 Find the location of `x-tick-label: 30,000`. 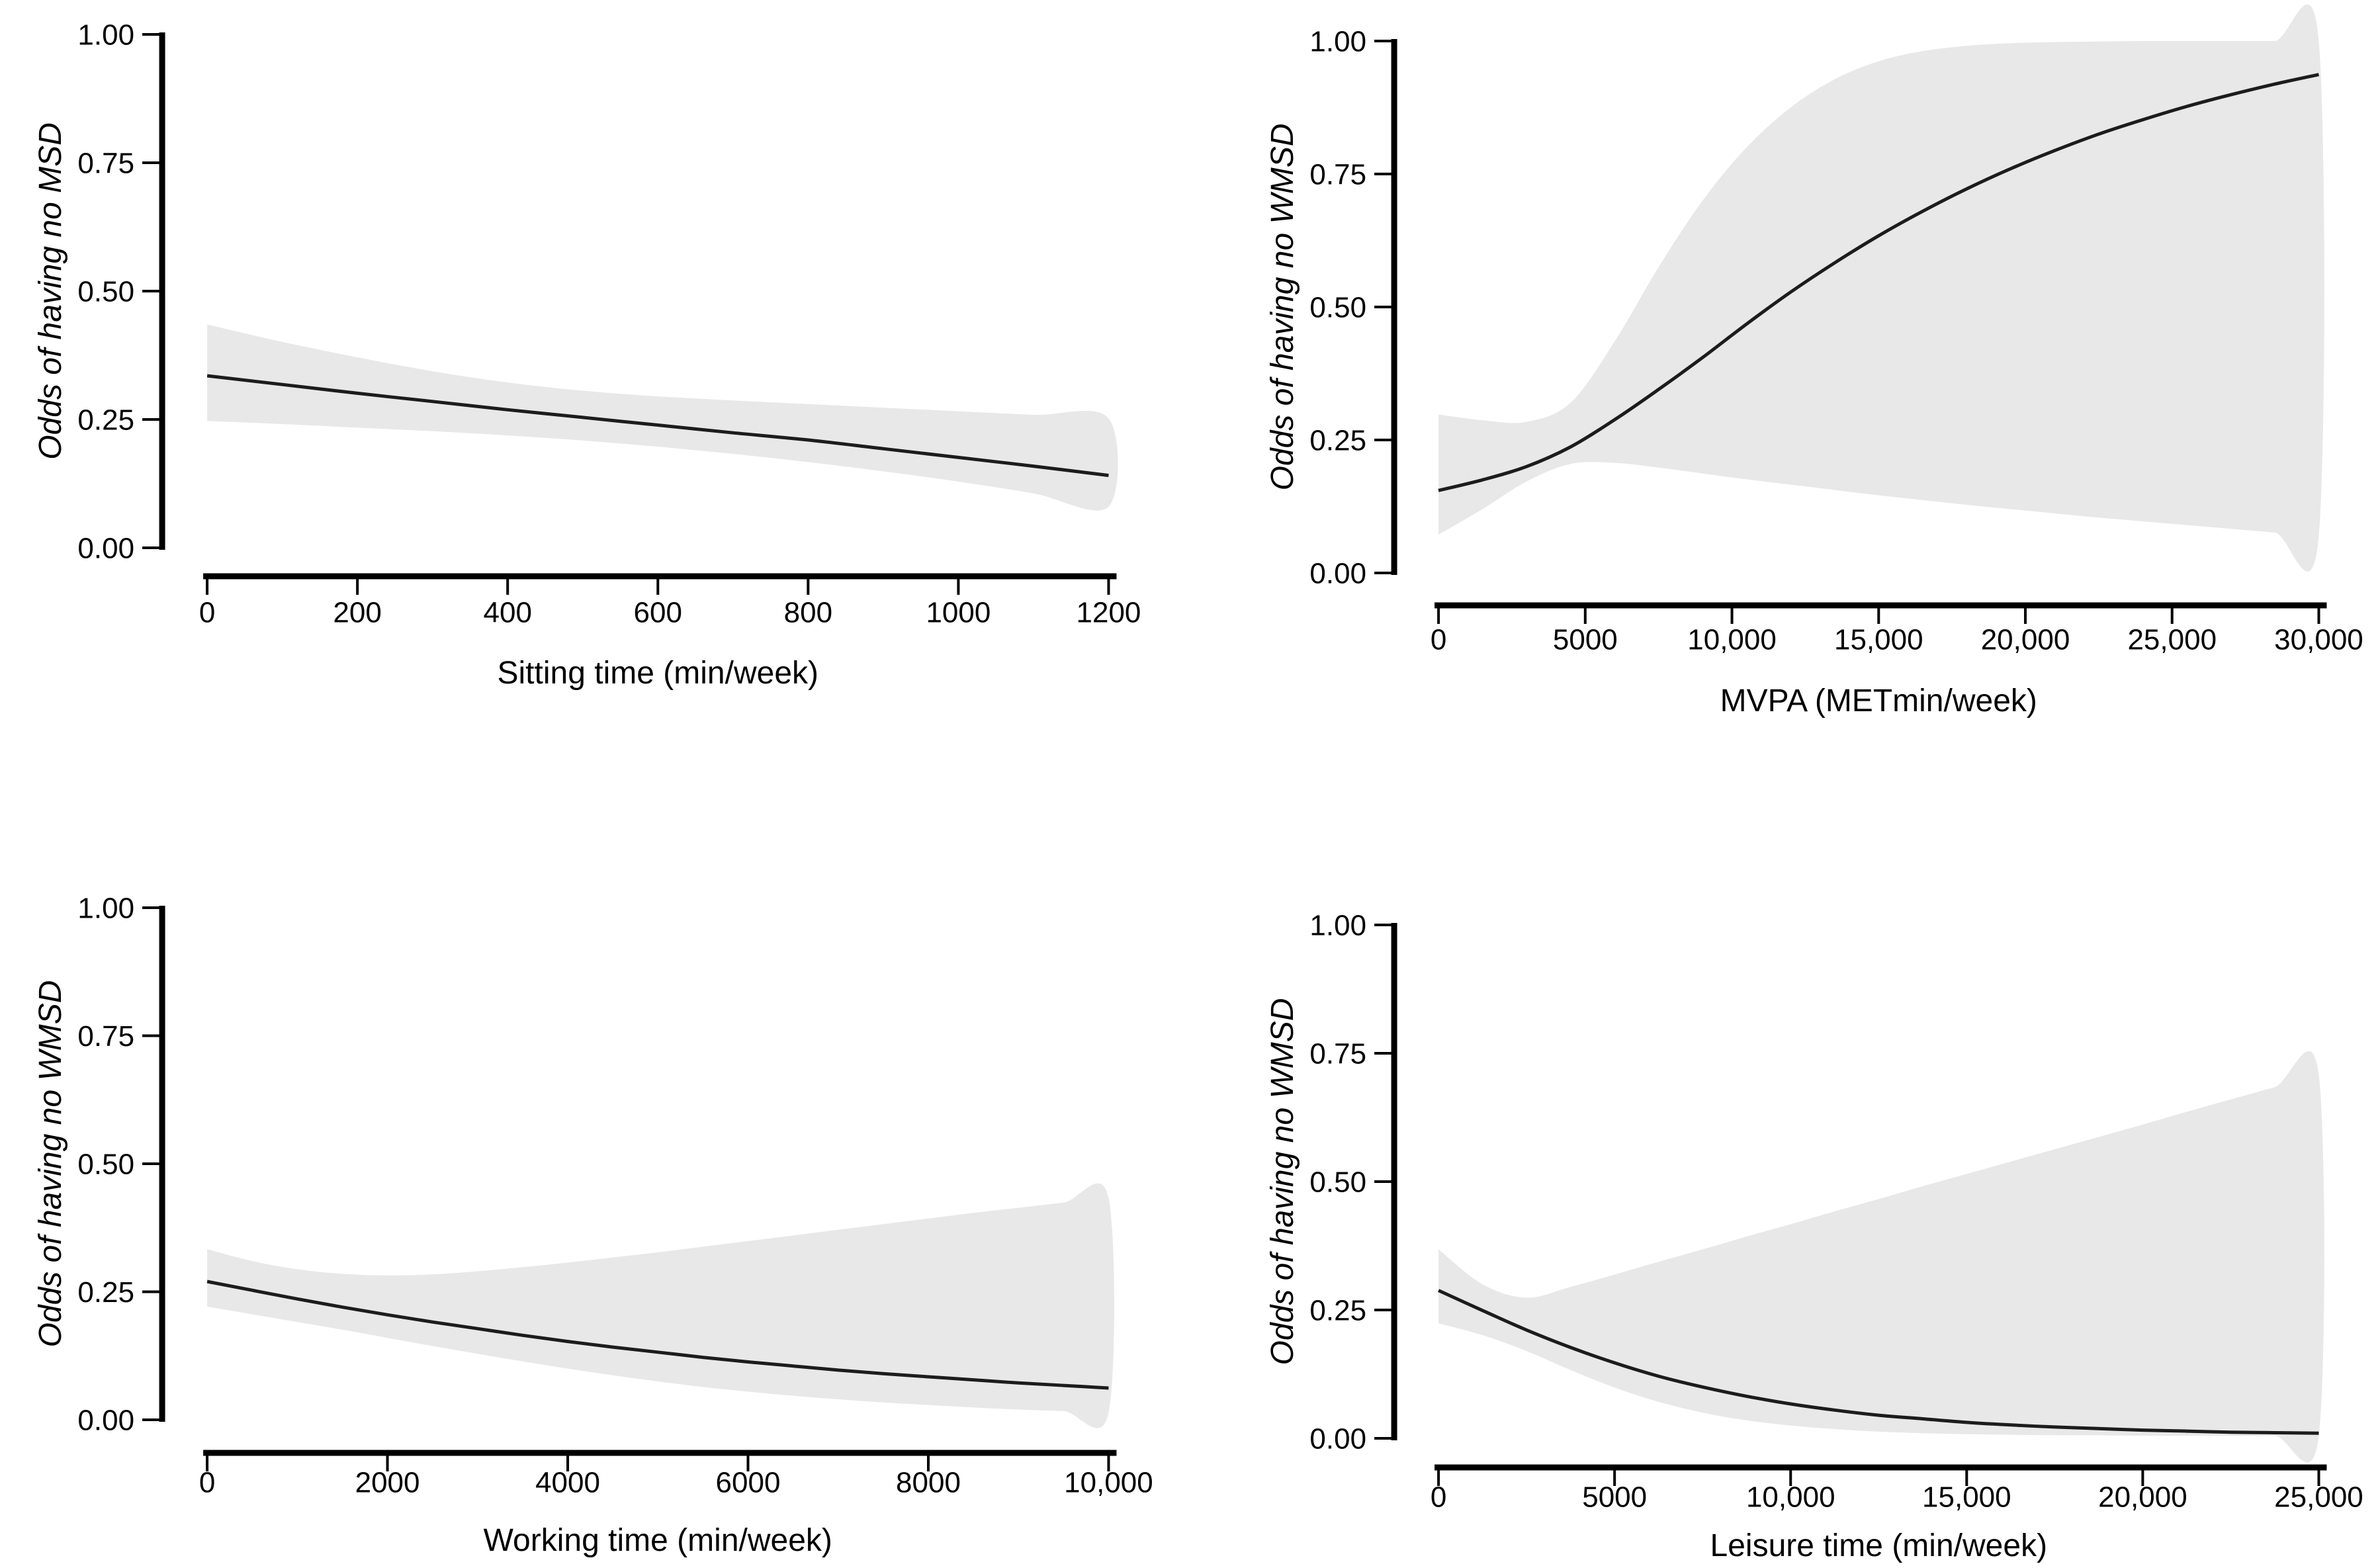

x-tick-label: 30,000 is located at coordinates (2318, 640).